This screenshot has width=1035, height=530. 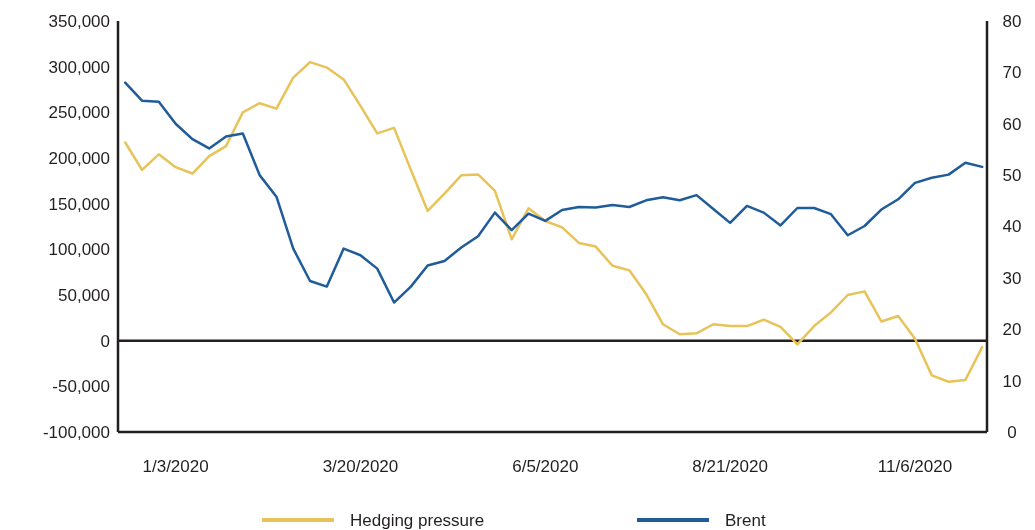 I want to click on y-tick-label: 0, so click(x=105, y=341).